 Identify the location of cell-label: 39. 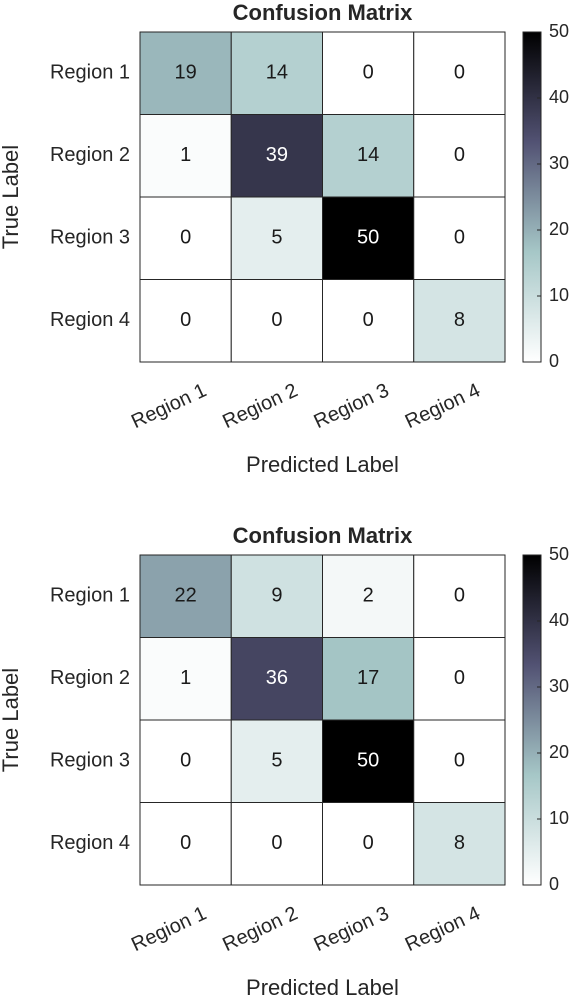
(277, 155).